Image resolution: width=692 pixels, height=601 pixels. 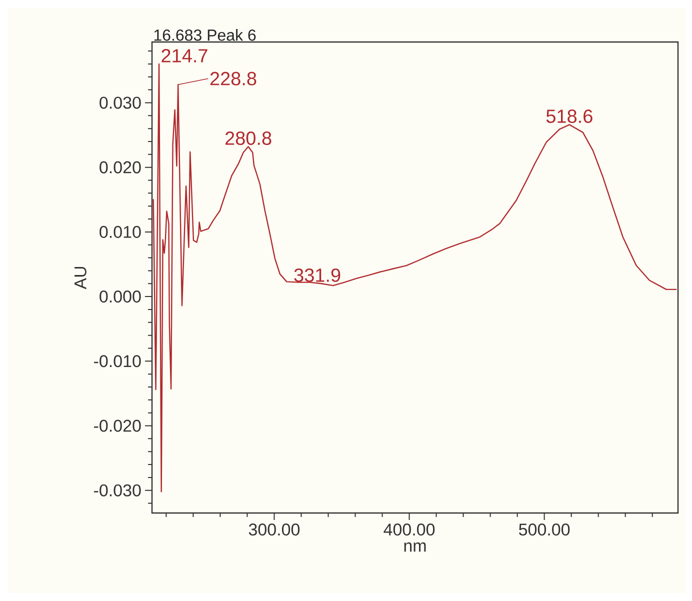 I want to click on annotation: 228.8, so click(x=233, y=79).